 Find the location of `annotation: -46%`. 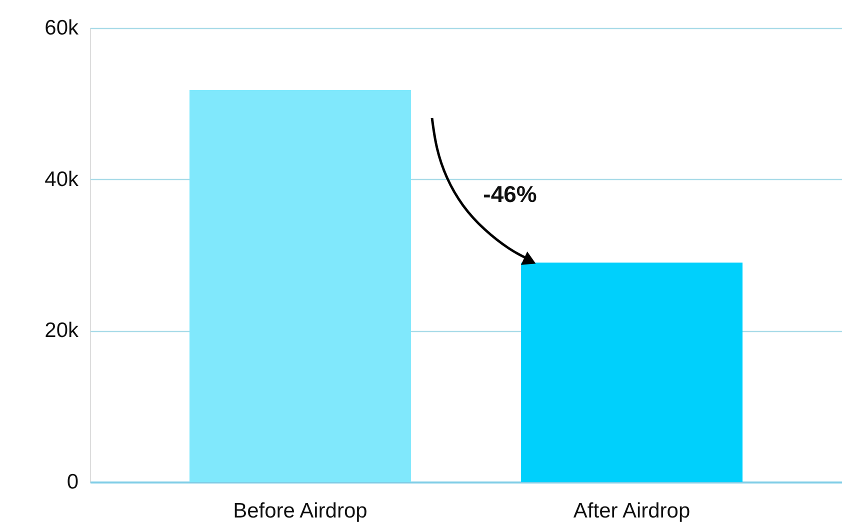

annotation: -46% is located at coordinates (510, 194).